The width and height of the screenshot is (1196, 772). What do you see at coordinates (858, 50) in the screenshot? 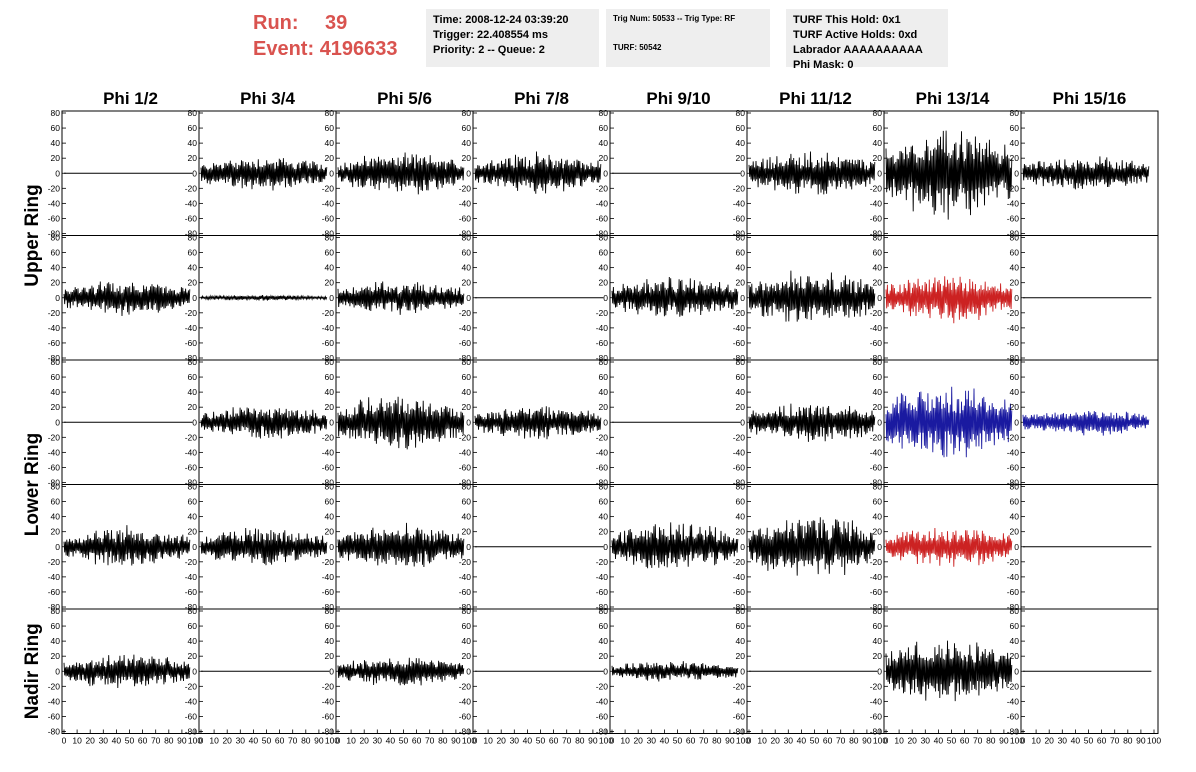
I see `labrador-text: Labrador AAAAAAAAAA` at bounding box center [858, 50].